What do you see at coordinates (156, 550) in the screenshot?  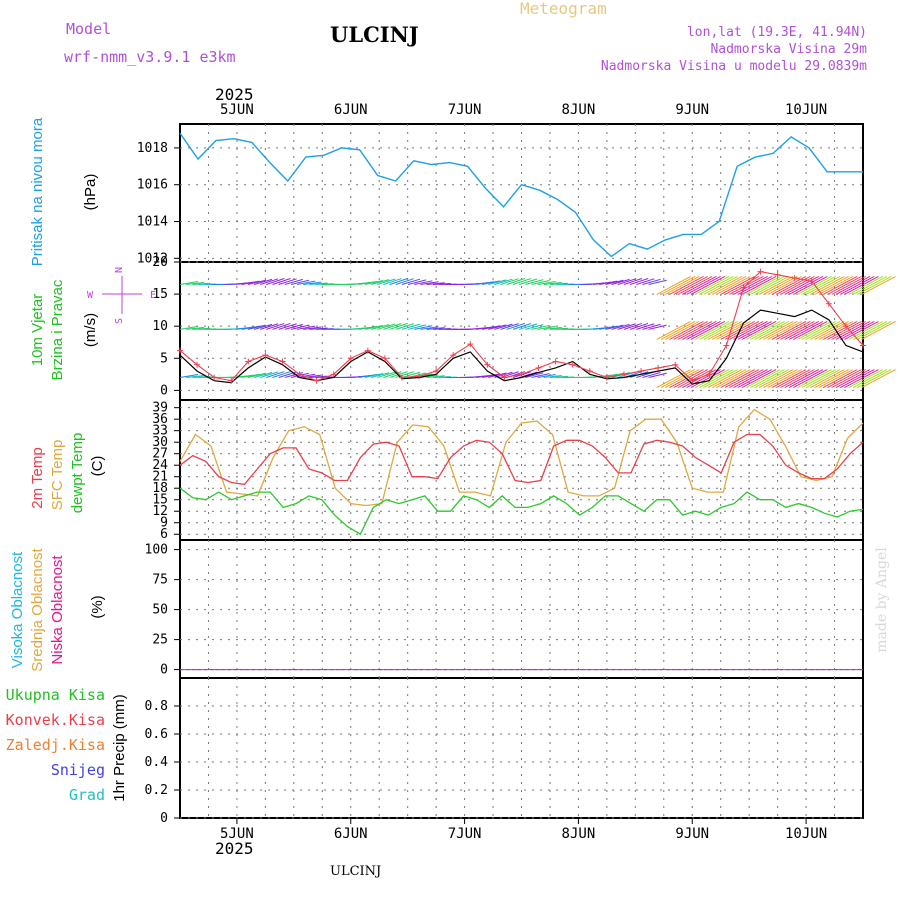 I see `clouds-y-tick-label: 100` at bounding box center [156, 550].